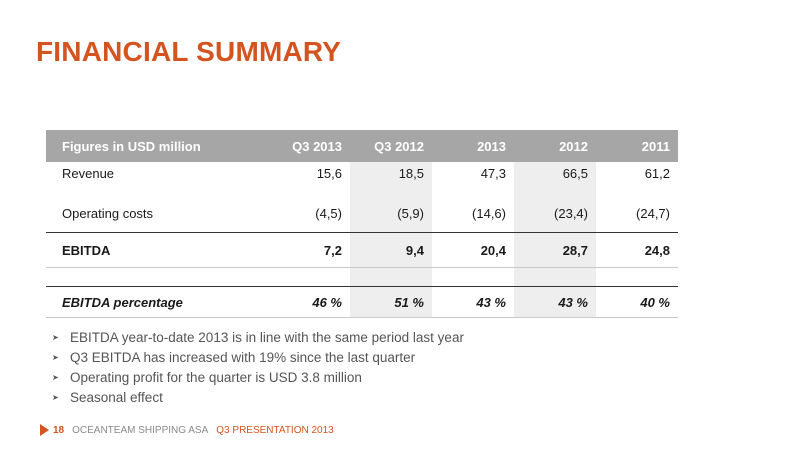  What do you see at coordinates (489, 213) in the screenshot?
I see `cell: (14,6)` at bounding box center [489, 213].